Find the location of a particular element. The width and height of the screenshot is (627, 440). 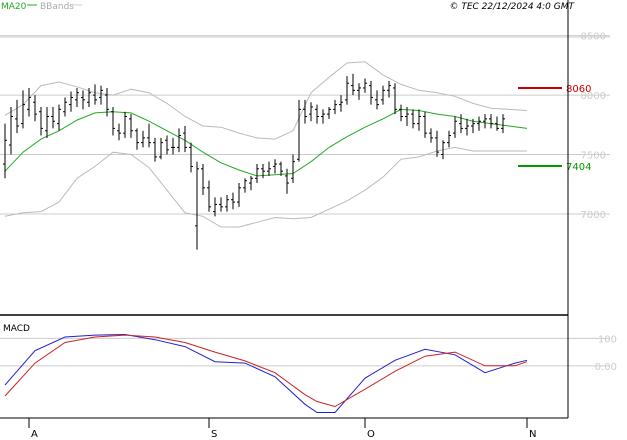

price-tick-label: 7500 is located at coordinates (593, 156).